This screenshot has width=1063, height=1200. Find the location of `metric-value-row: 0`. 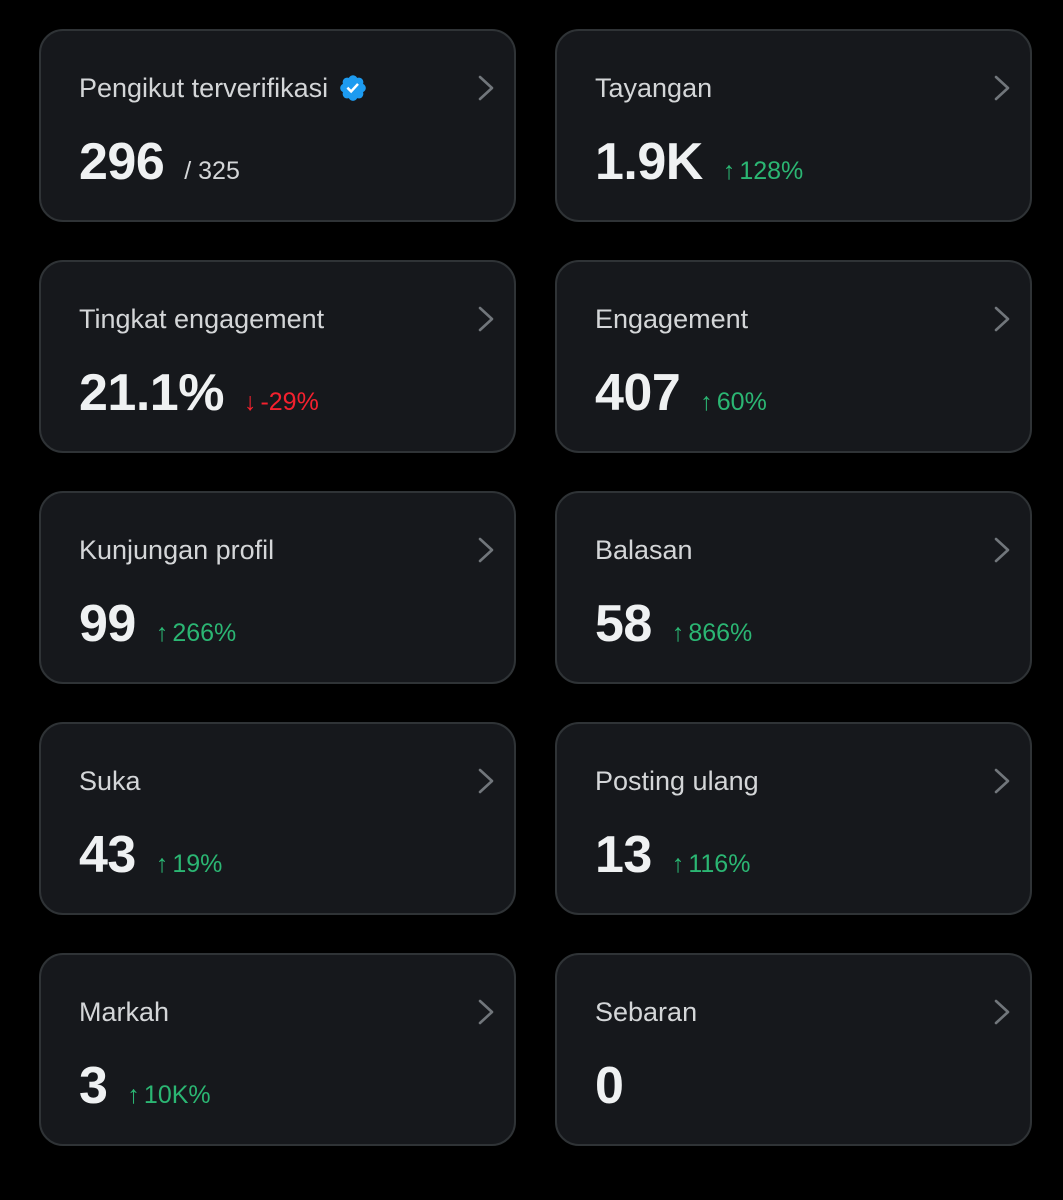

metric-value-row: 0 is located at coordinates (609, 1086).